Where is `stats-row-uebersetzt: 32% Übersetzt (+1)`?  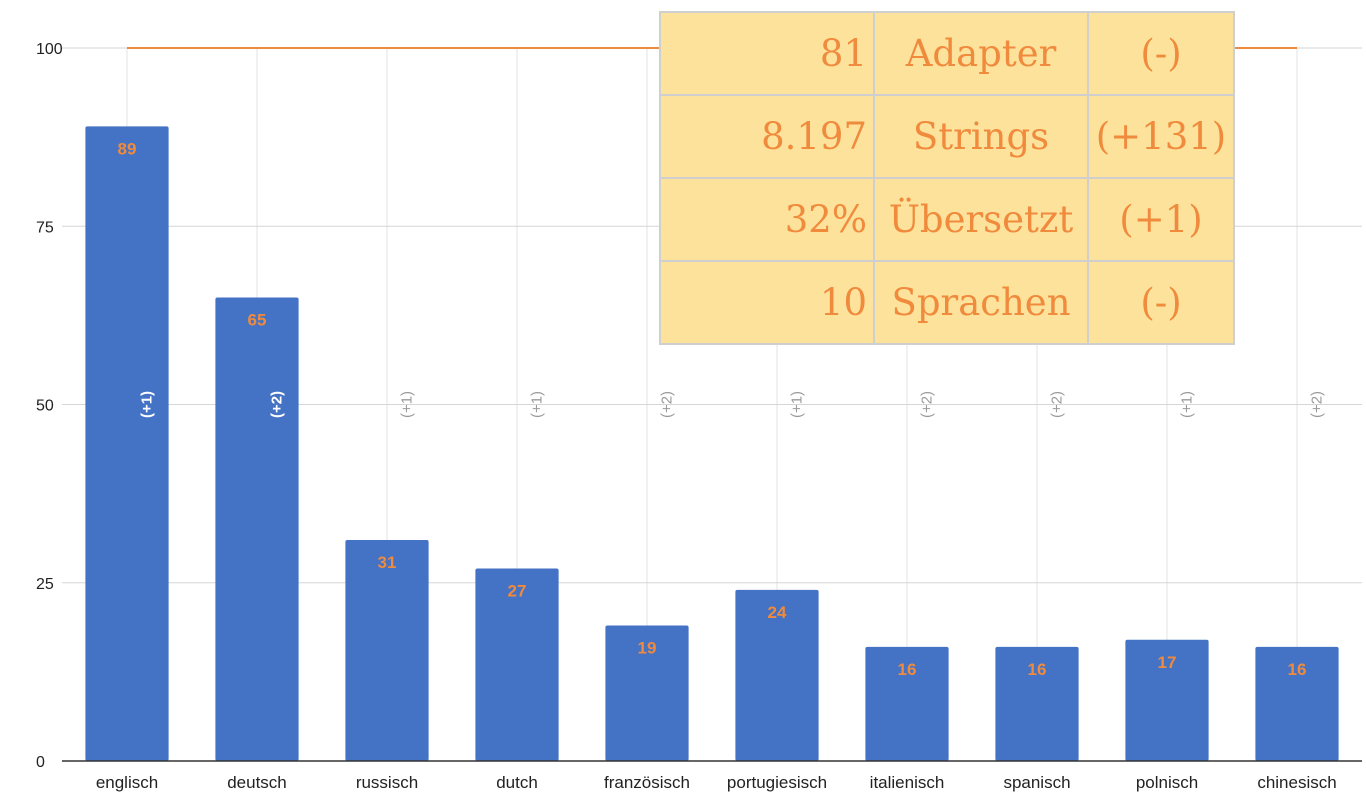 stats-row-uebersetzt: 32% Übersetzt (+1) is located at coordinates (947, 219).